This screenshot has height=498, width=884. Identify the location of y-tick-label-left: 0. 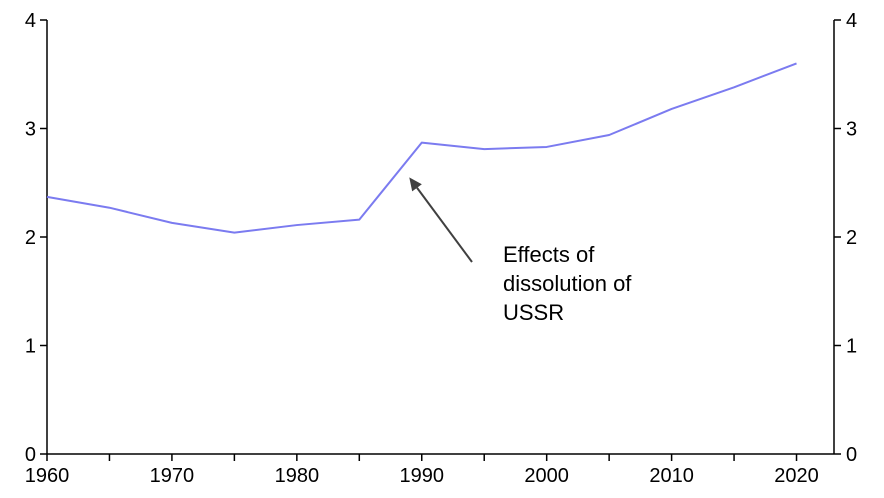
(30, 455).